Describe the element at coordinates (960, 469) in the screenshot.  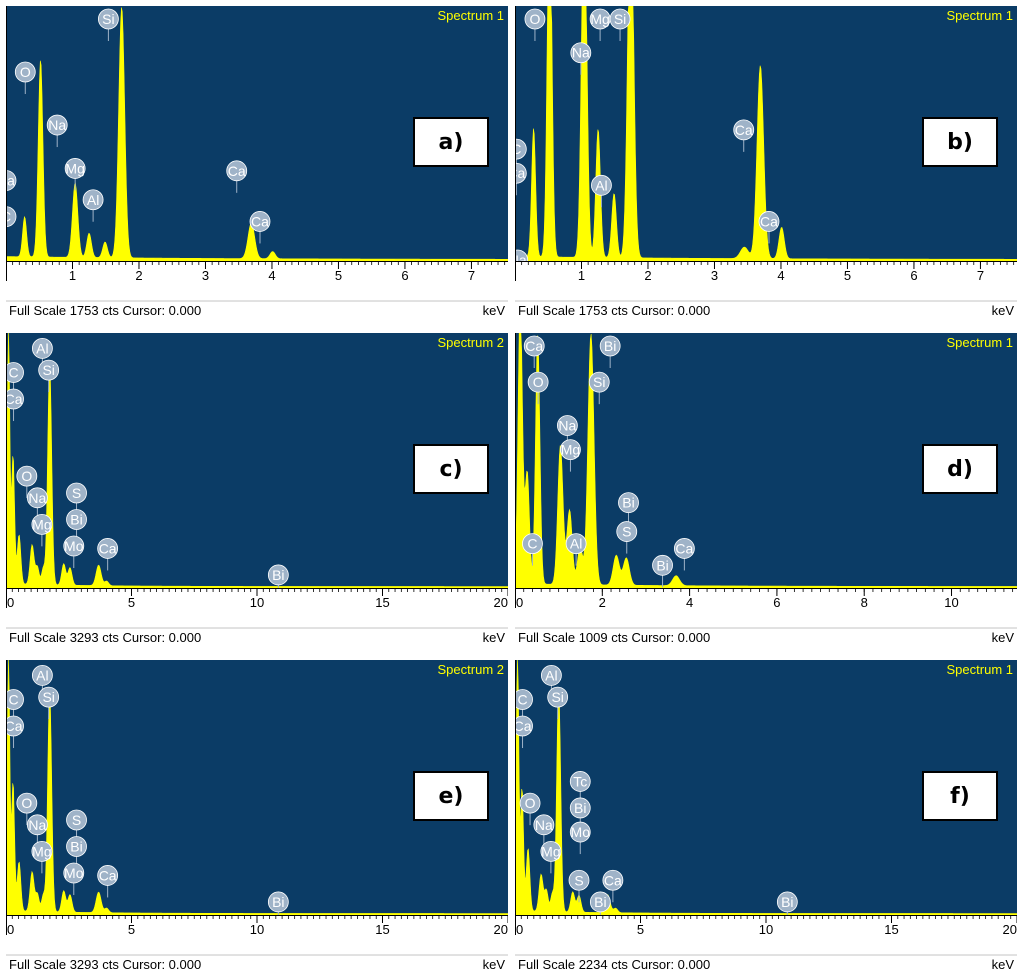
I see `panel-tag: d)` at that location.